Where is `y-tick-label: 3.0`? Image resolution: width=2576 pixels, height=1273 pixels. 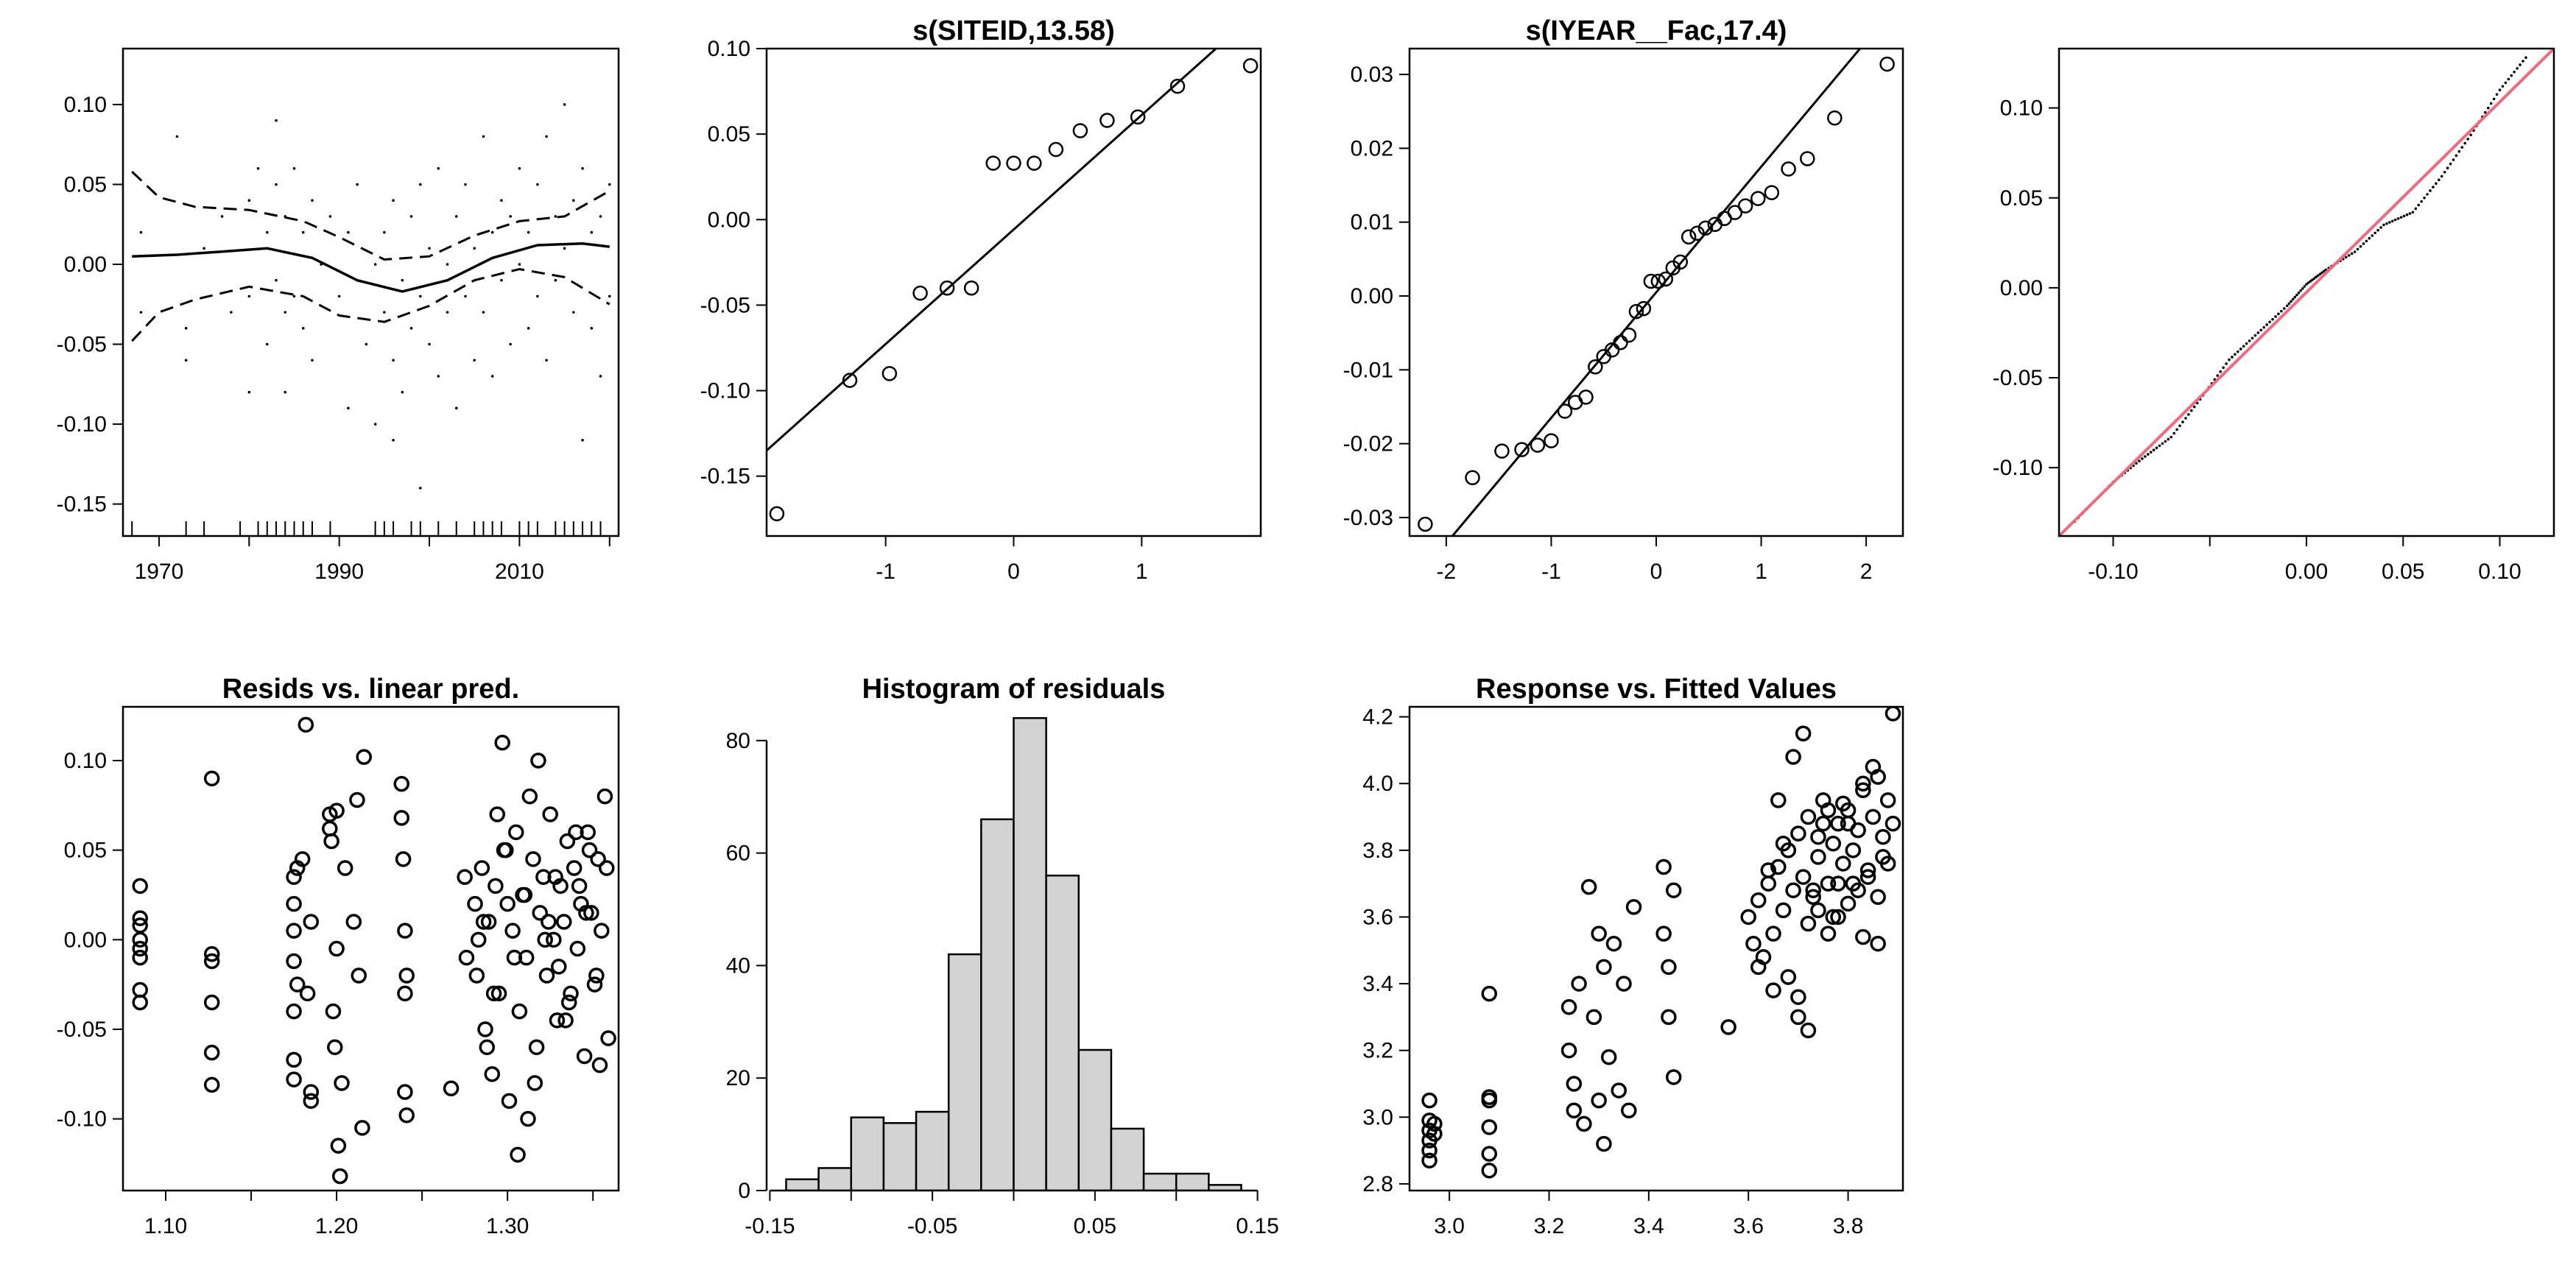 y-tick-label: 3.0 is located at coordinates (1377, 1117).